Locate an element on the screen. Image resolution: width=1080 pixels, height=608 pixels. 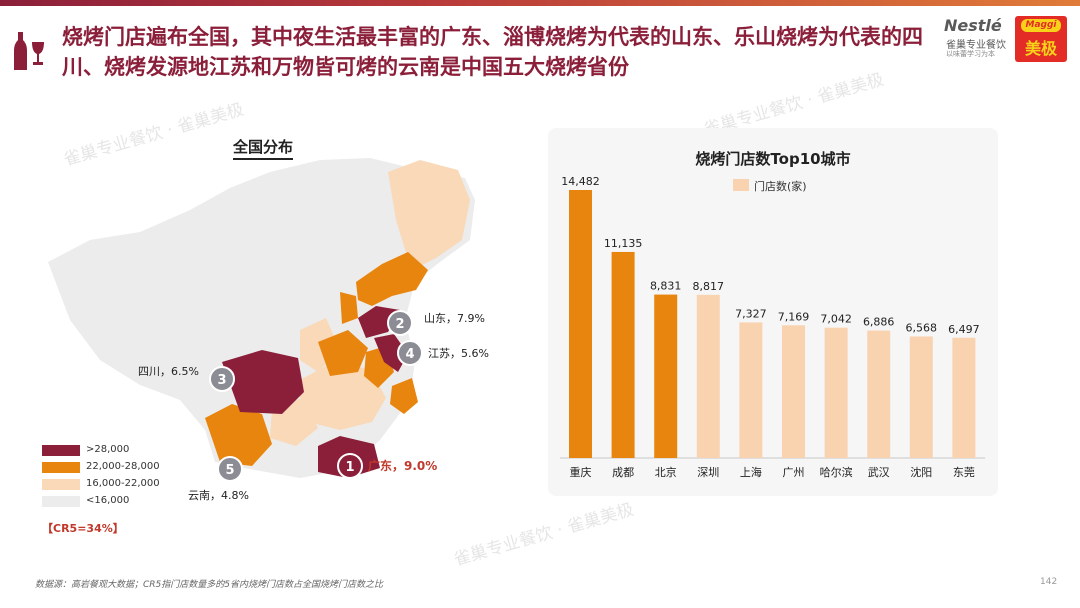
province-label-shandong: 山东，7.9% is located at coordinates (454, 318).